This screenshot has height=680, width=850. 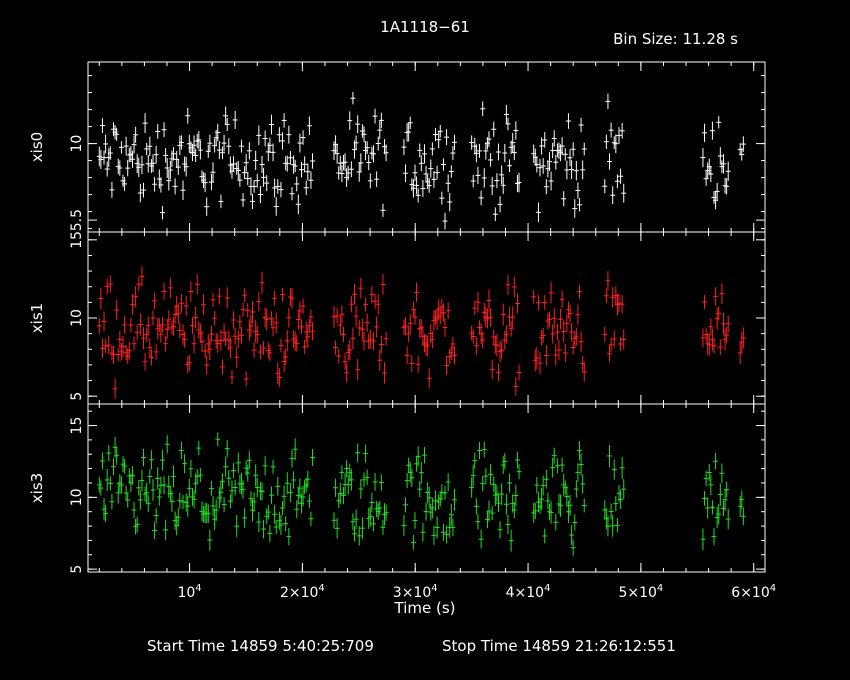 I want to click on x-tick-label: 3×104, so click(x=415, y=592).